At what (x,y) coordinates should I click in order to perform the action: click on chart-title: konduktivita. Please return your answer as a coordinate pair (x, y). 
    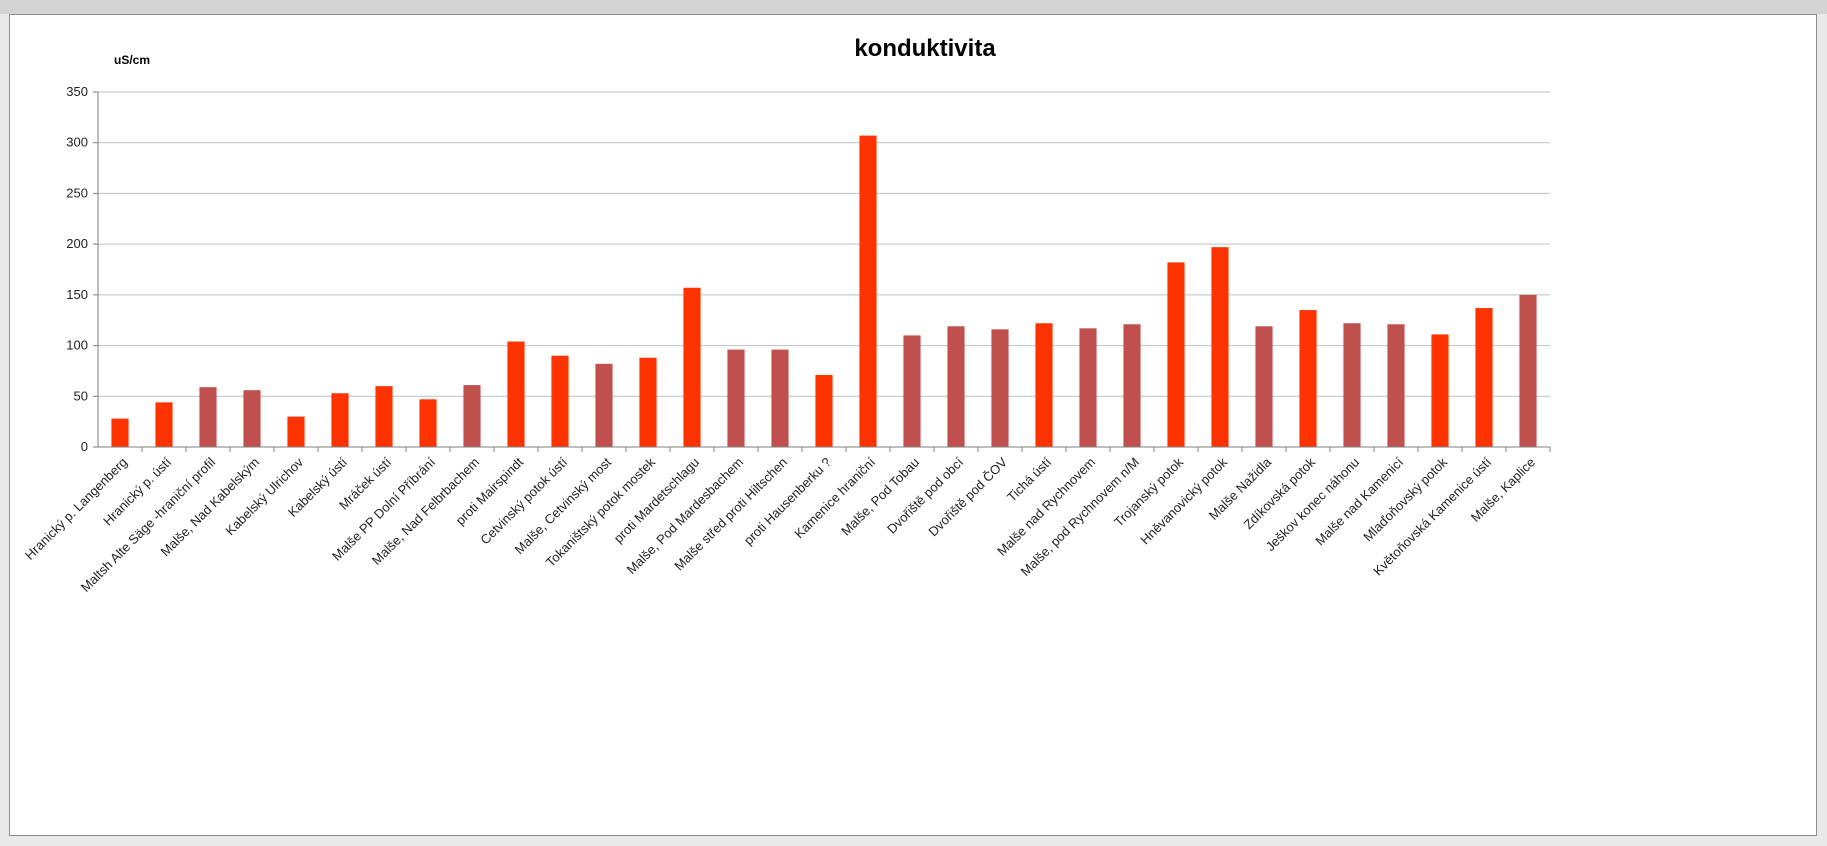
    Looking at the image, I should click on (925, 48).